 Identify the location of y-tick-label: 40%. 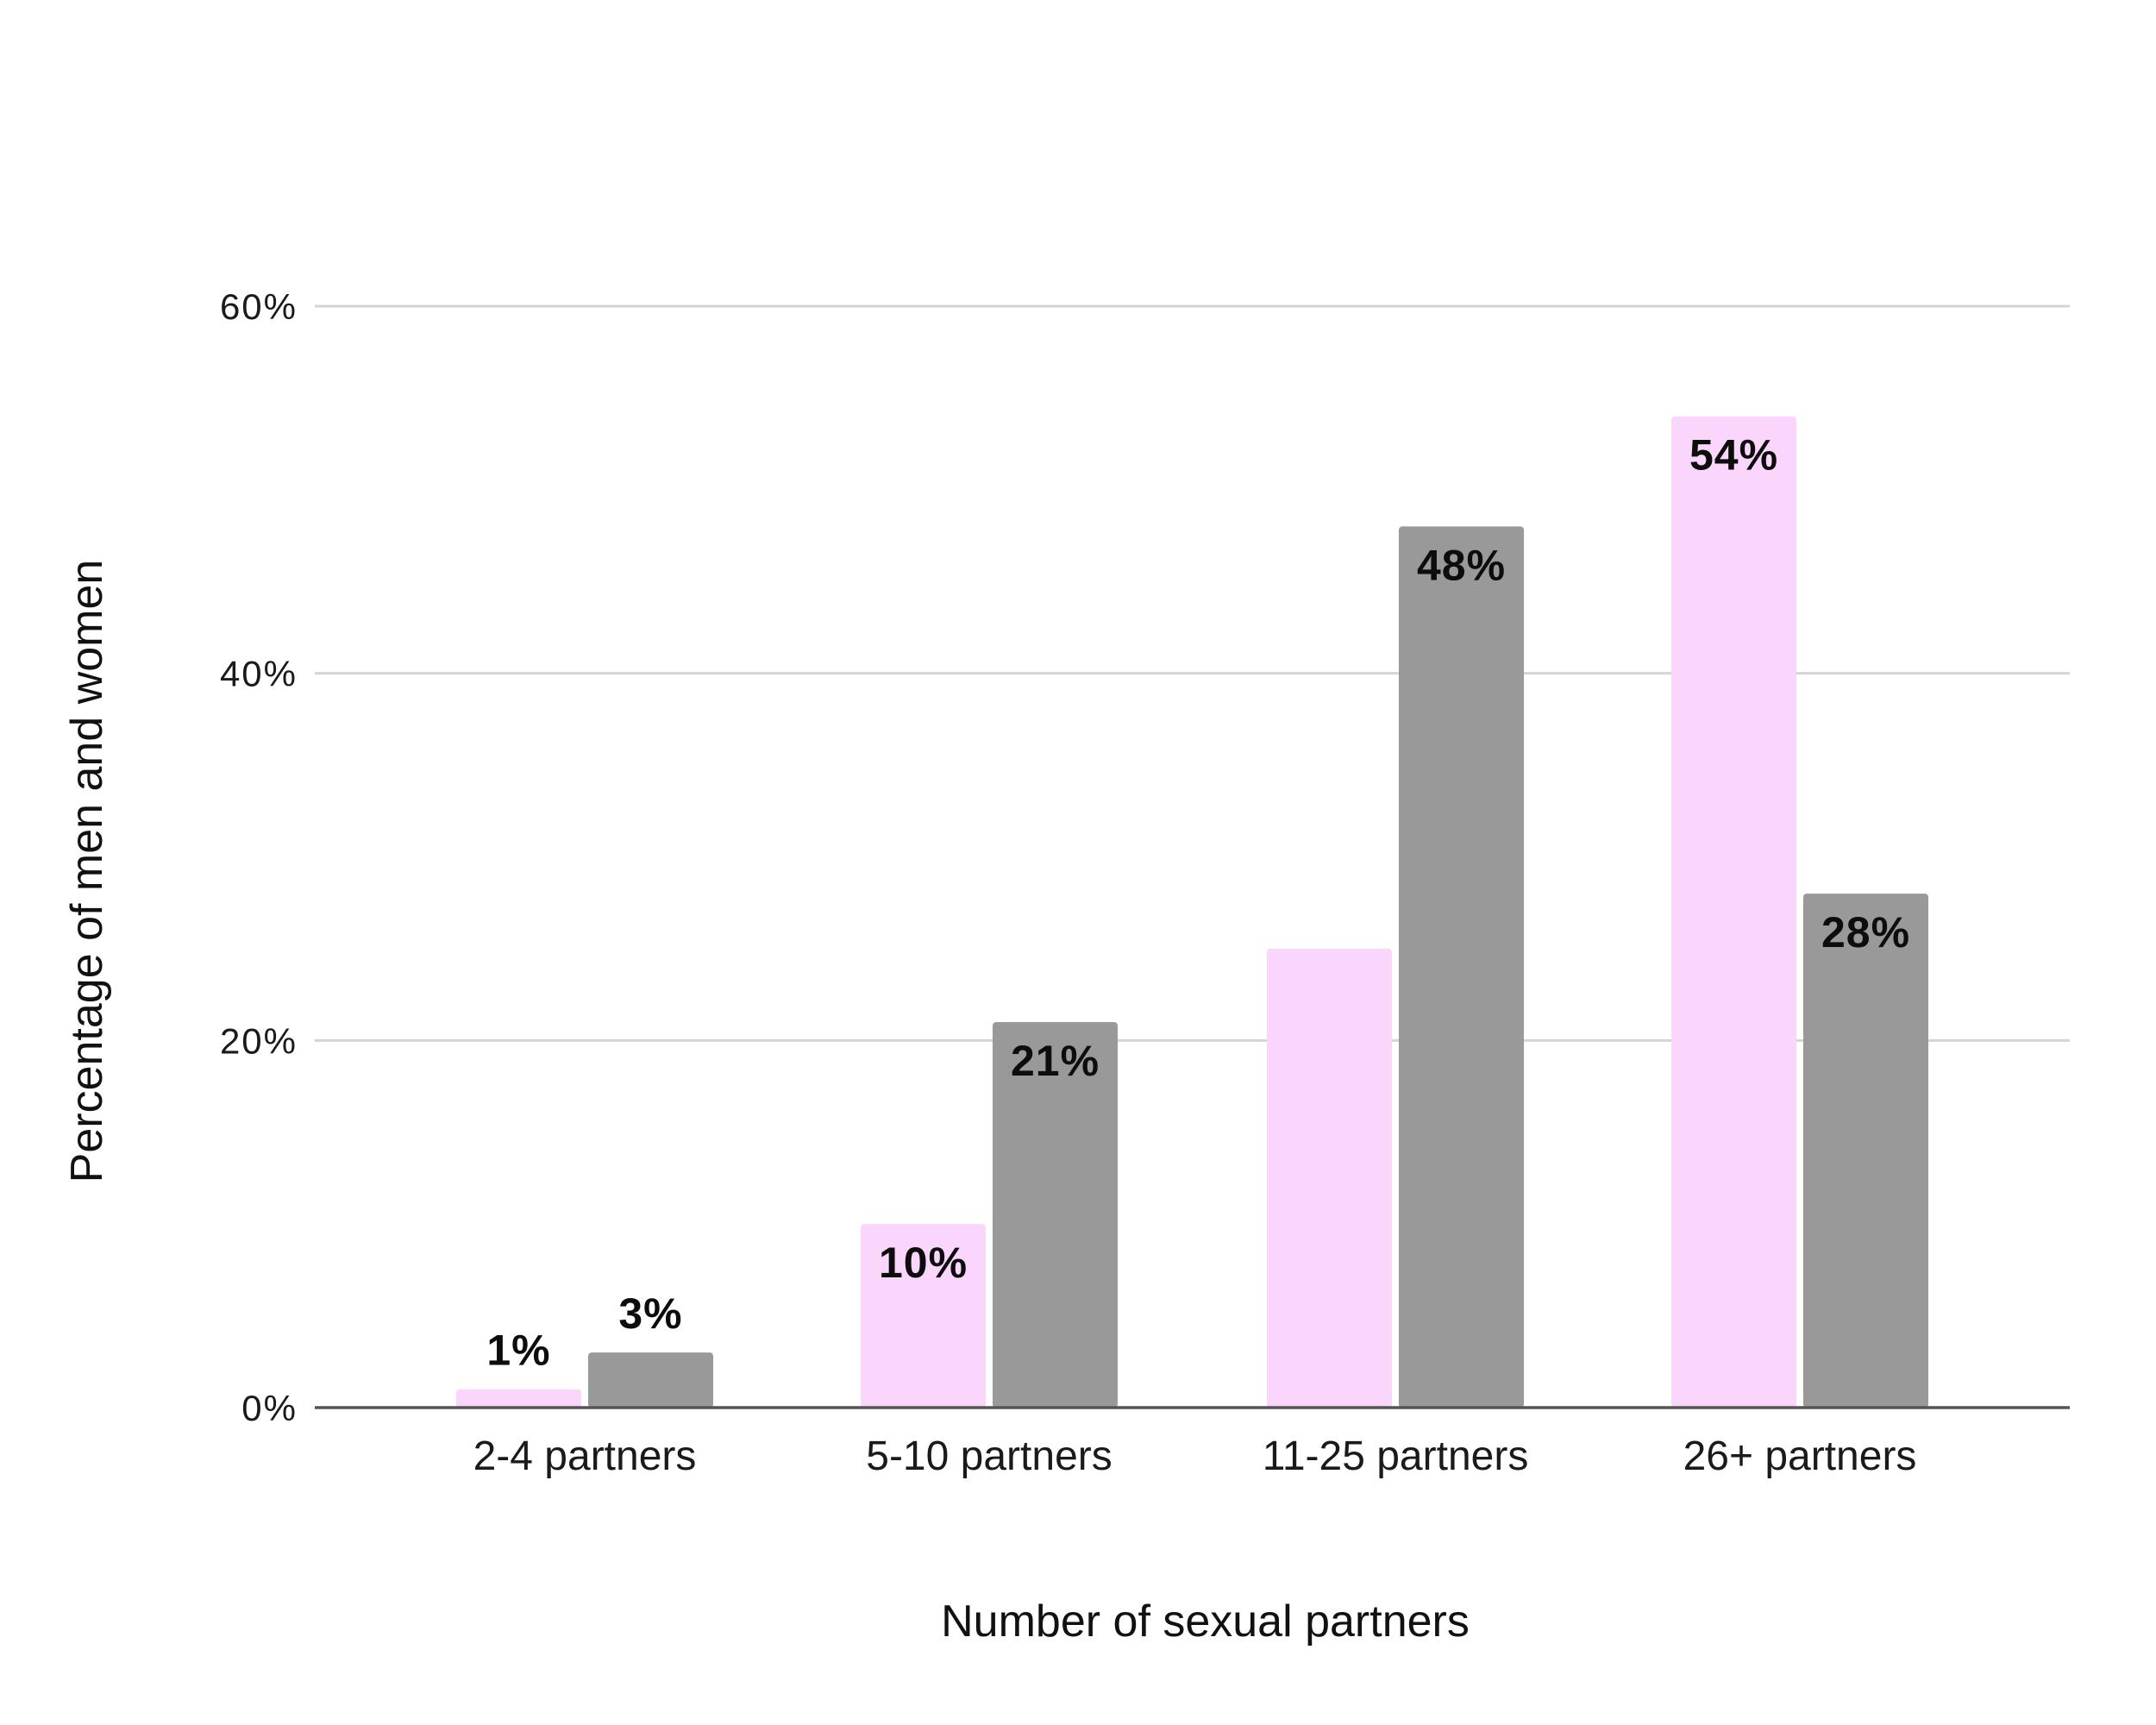
(259, 674).